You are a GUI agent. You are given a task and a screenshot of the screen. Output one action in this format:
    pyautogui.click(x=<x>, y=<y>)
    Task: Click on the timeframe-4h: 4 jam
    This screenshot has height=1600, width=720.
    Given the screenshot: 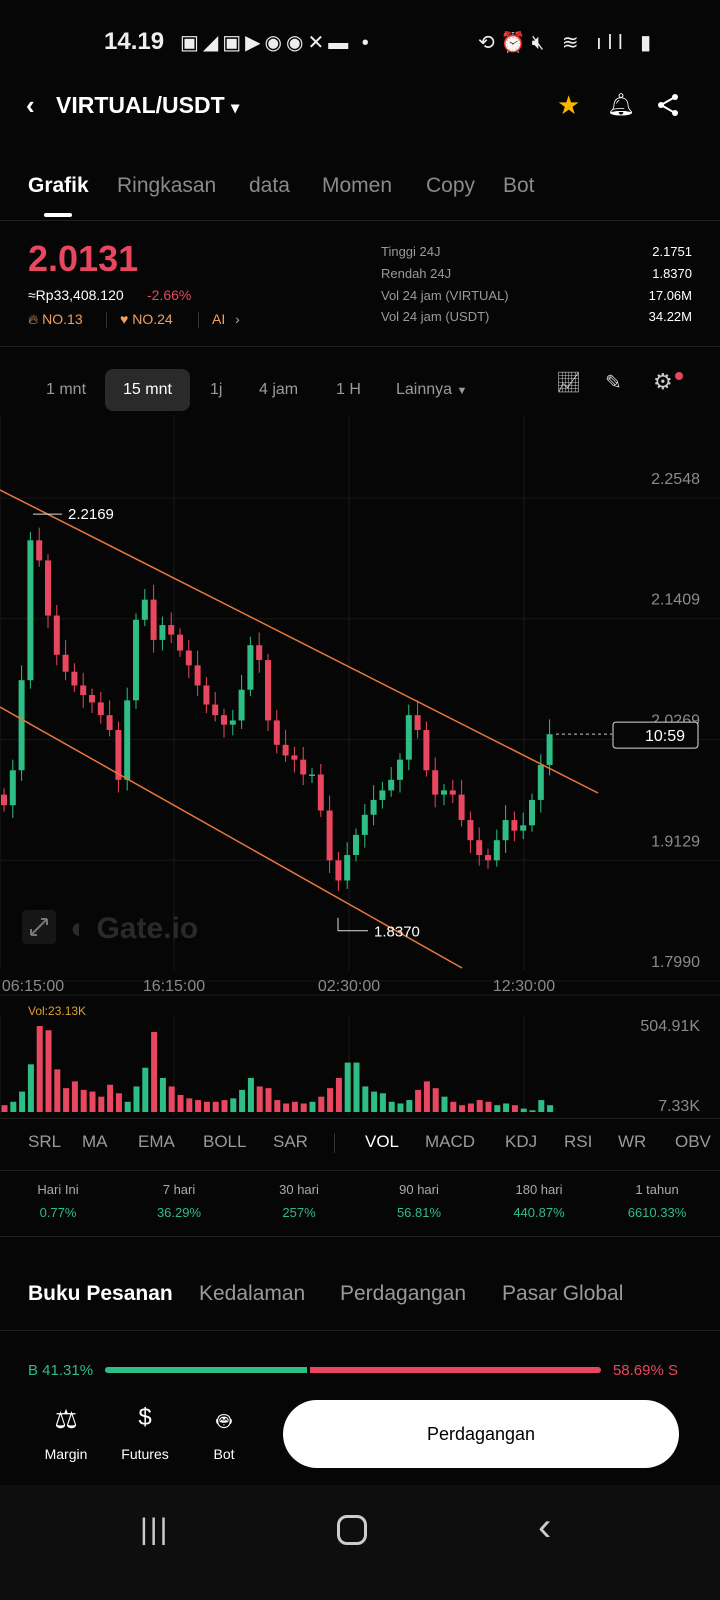 What is the action you would take?
    pyautogui.click(x=279, y=389)
    